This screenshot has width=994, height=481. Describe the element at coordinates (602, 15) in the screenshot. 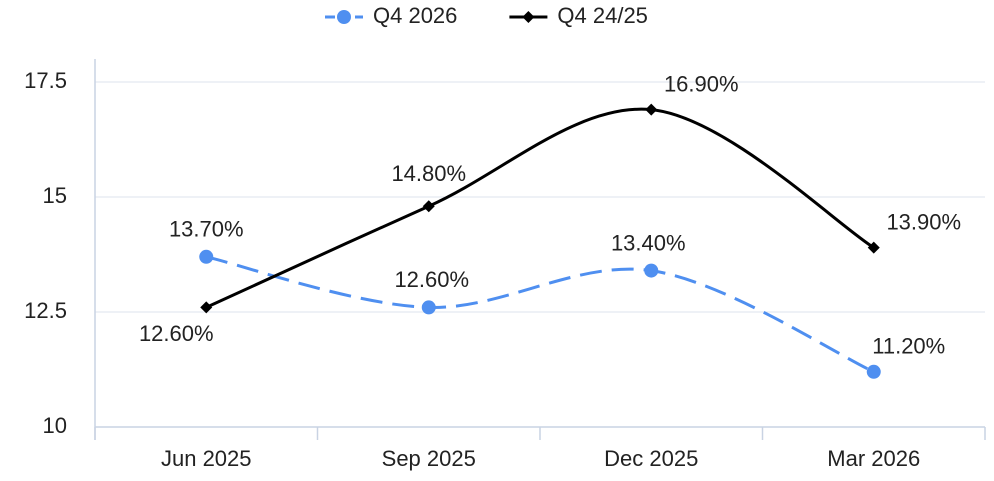

I see `legend-label: Q4 24/25` at that location.